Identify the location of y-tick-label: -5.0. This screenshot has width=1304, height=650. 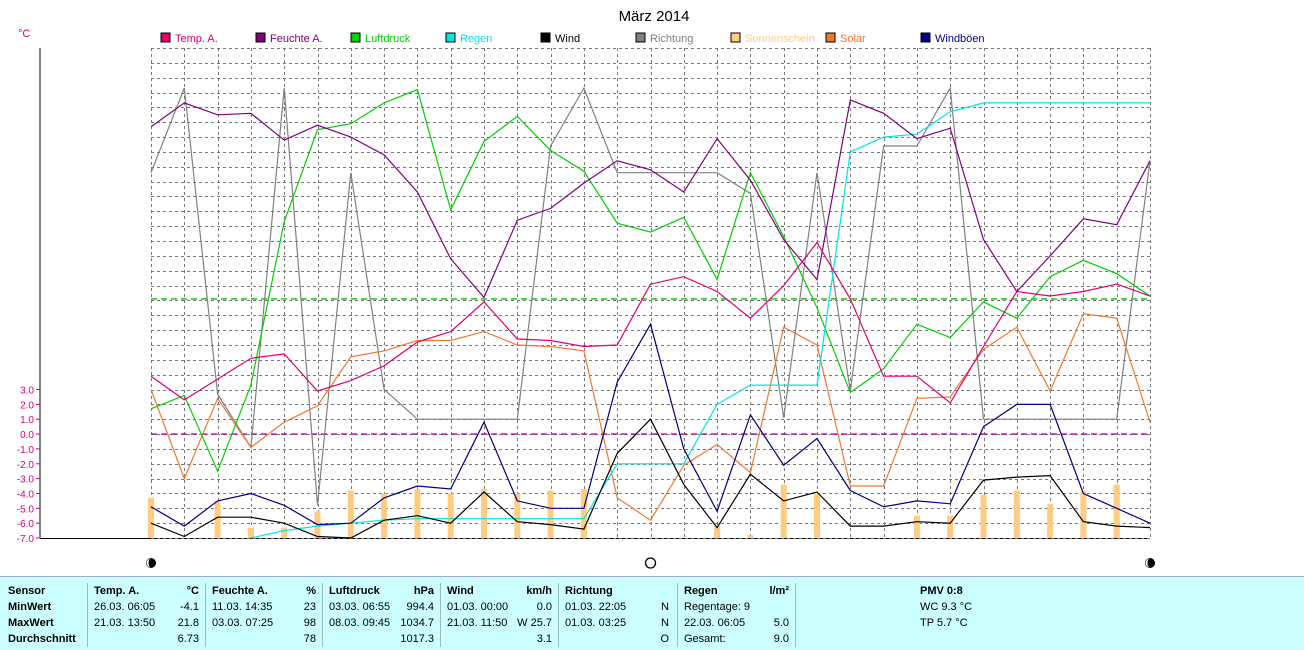
(26, 509).